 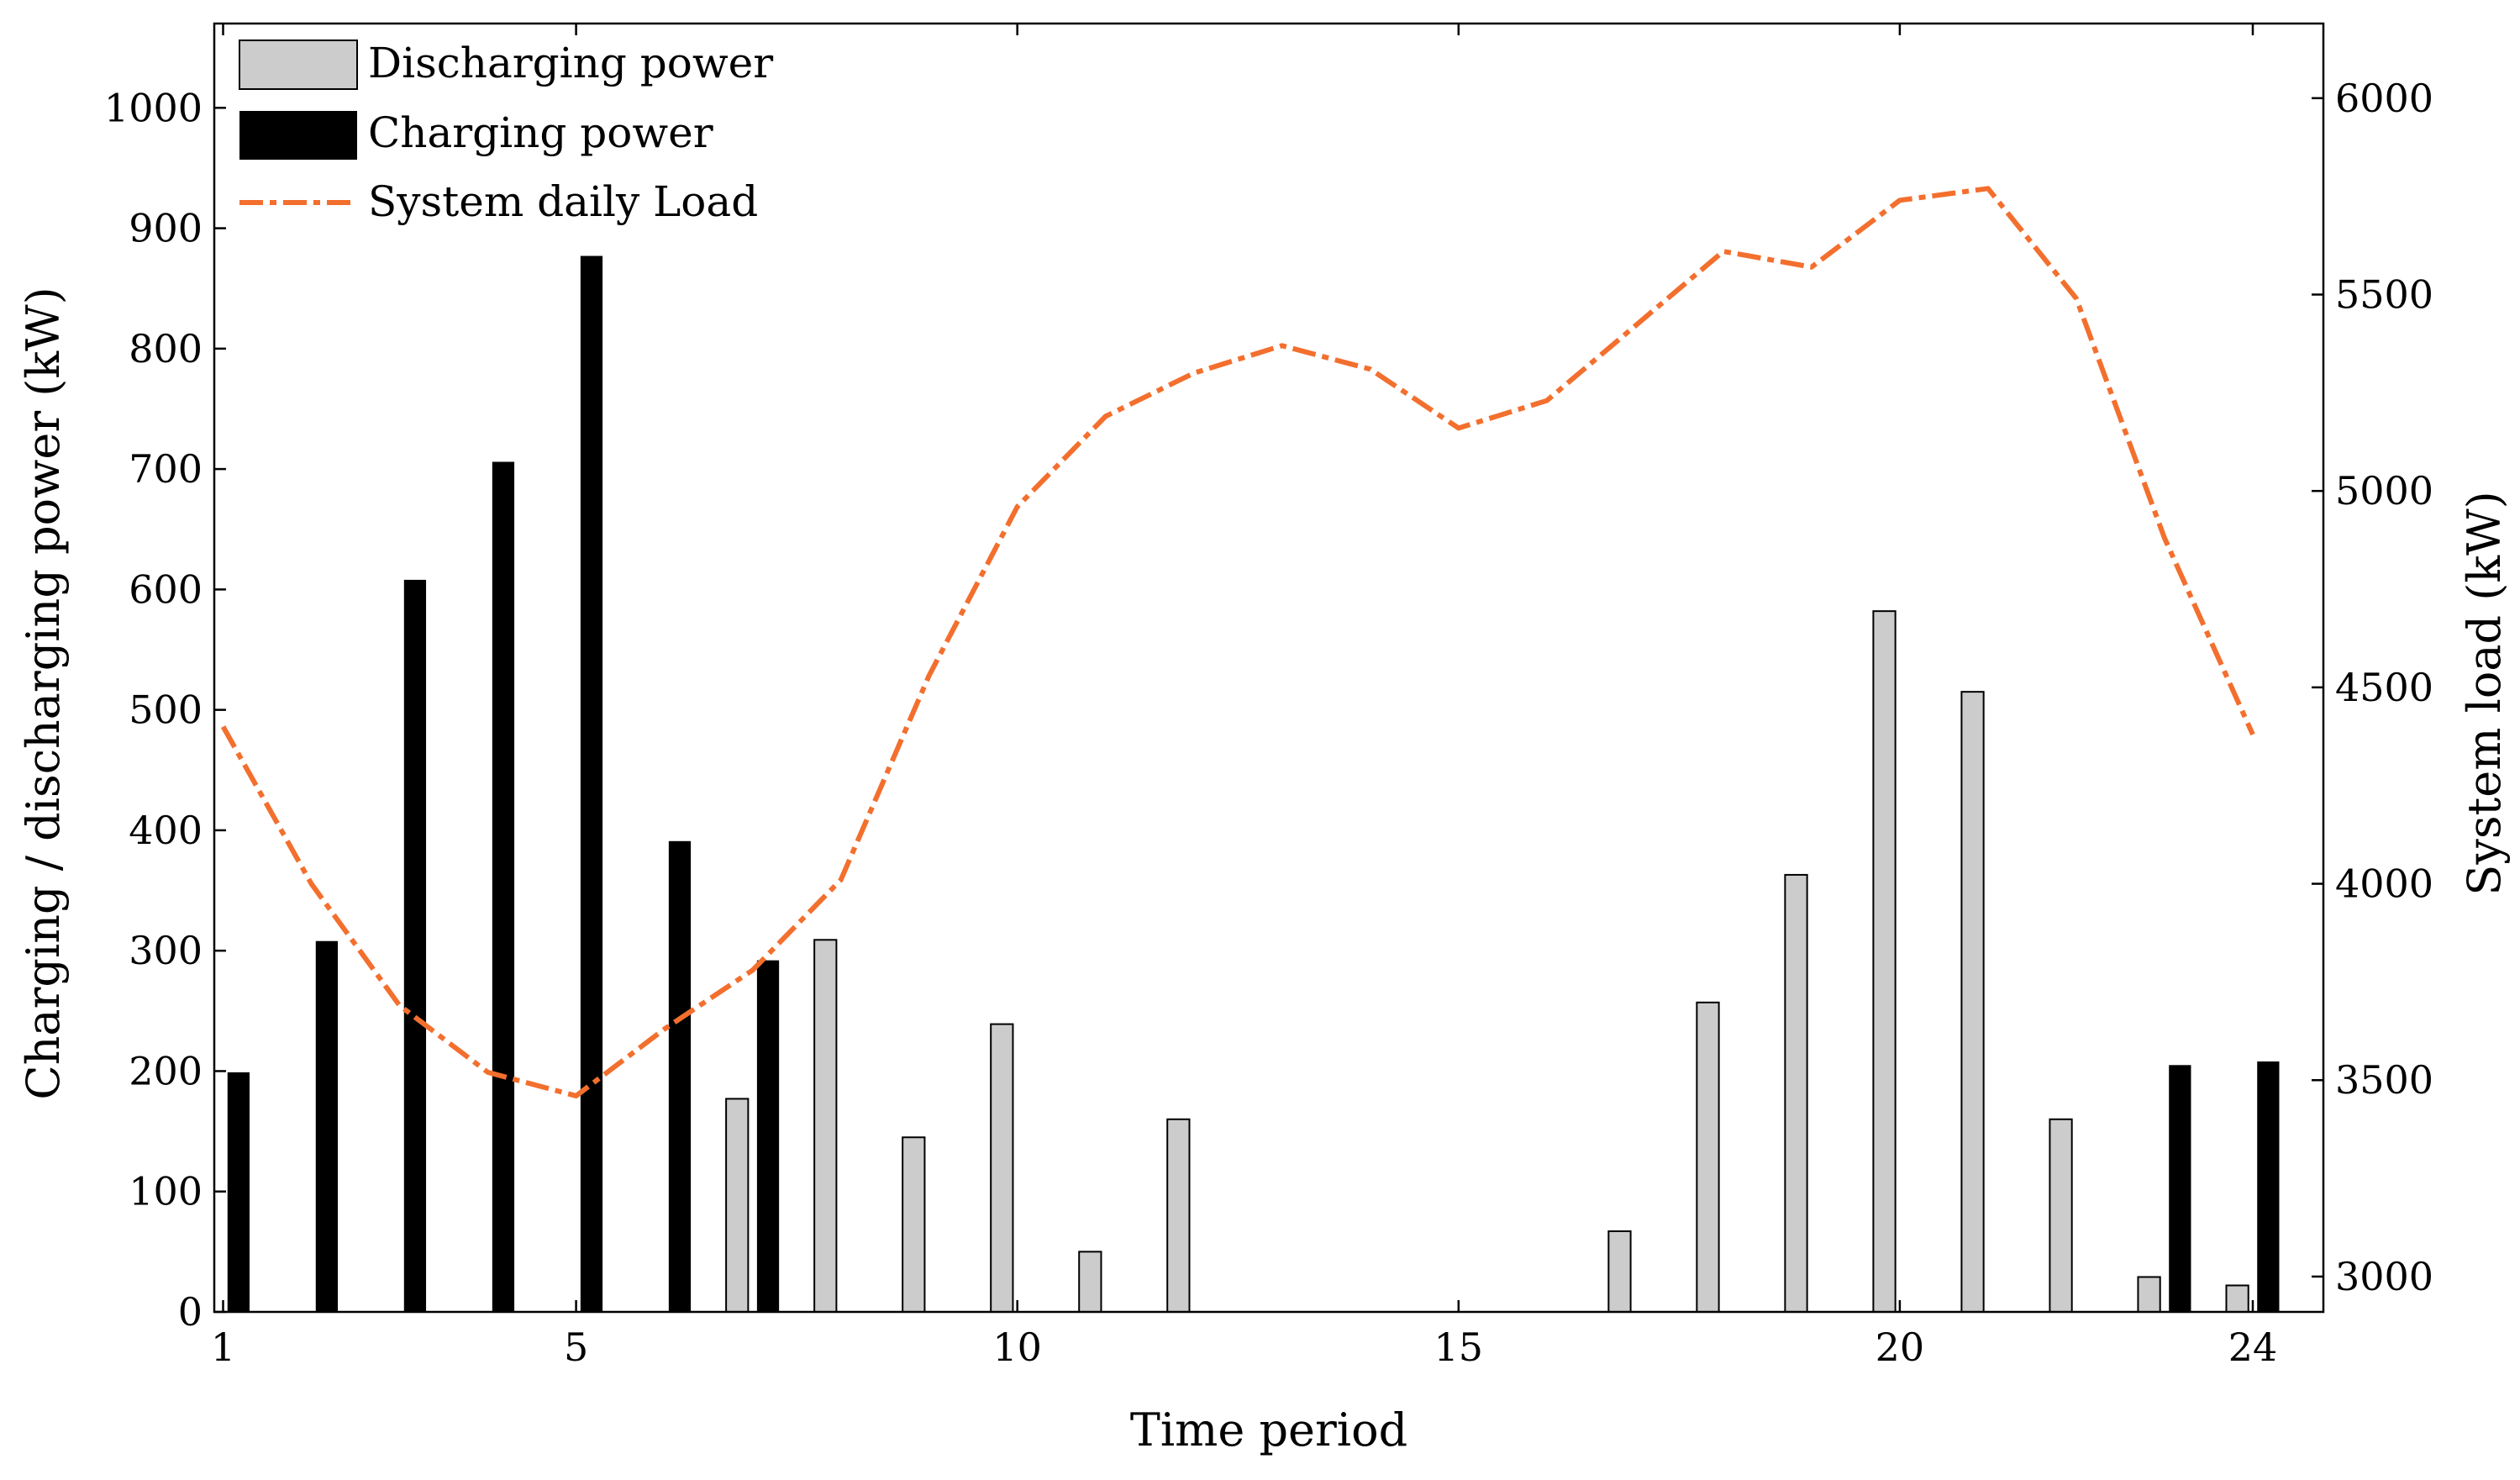 What do you see at coordinates (2384, 1276) in the screenshot?
I see `y-right-tick-label-3000: 3000` at bounding box center [2384, 1276].